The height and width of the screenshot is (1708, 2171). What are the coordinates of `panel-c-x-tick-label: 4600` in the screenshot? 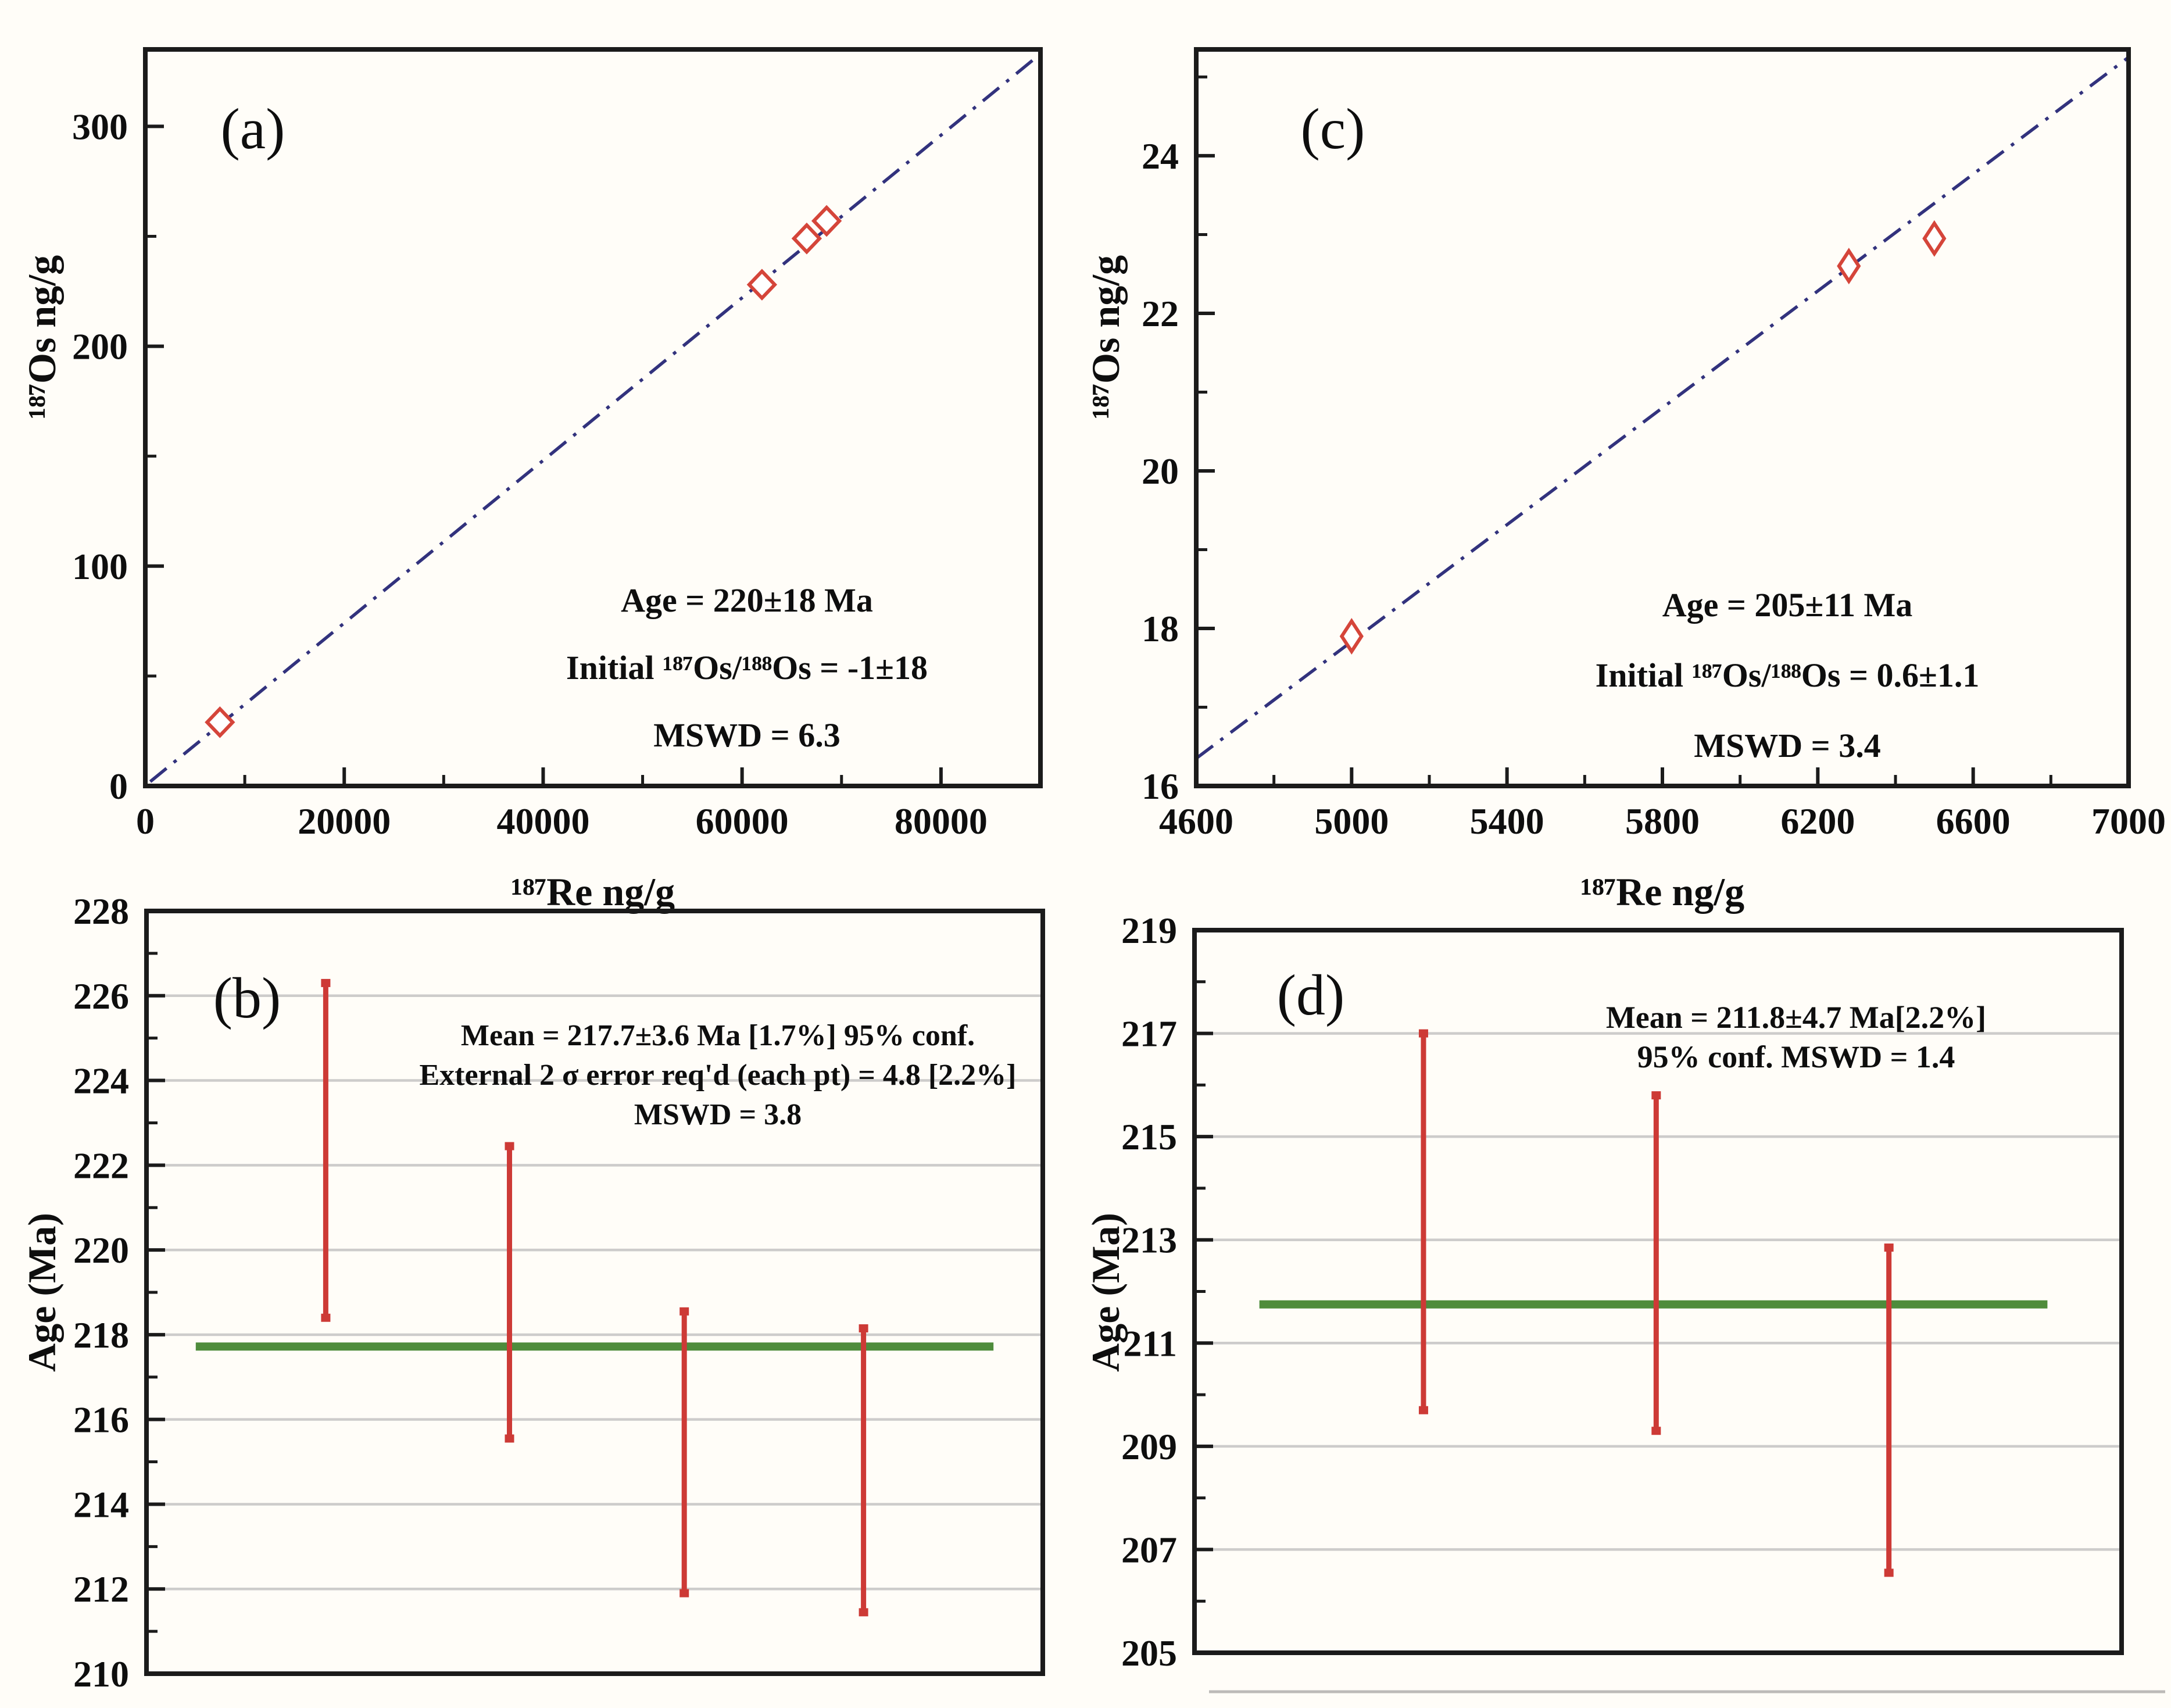 It's located at (1196, 821).